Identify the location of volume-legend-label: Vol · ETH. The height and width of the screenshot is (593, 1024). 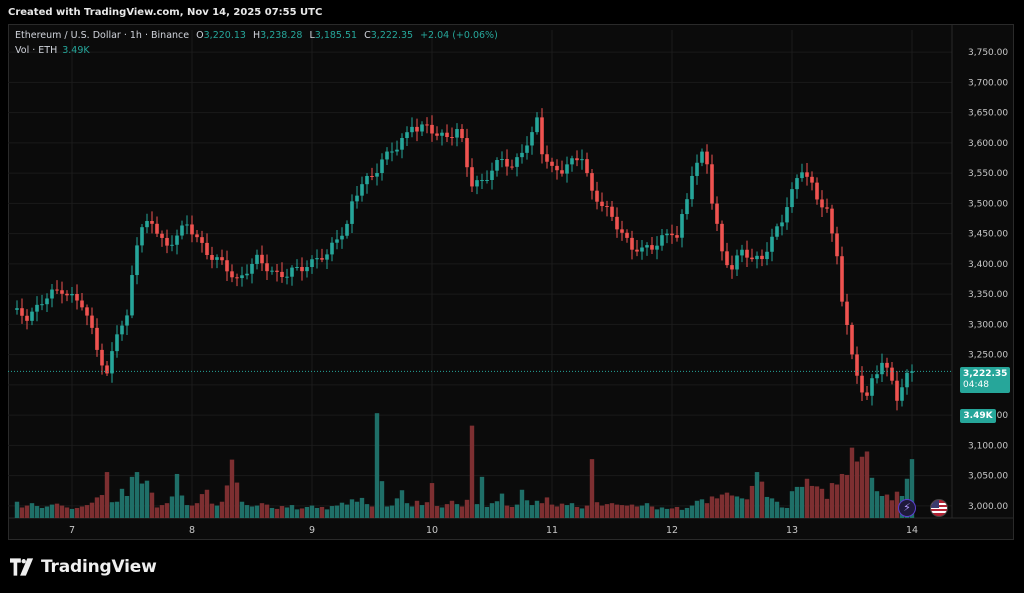
(36, 50).